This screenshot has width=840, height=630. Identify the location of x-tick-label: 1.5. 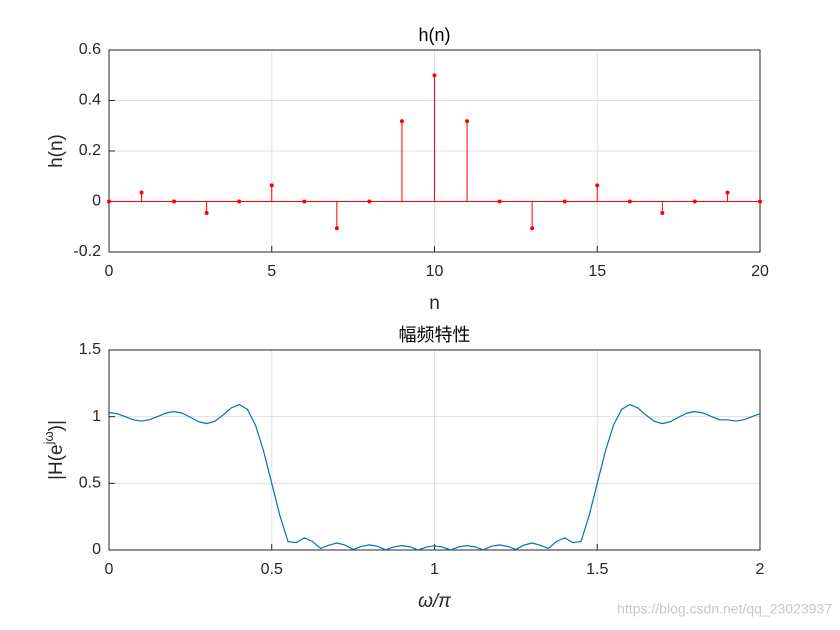
(597, 569).